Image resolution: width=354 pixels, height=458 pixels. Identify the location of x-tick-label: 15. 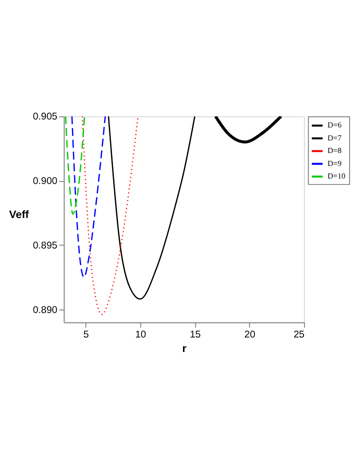
(196, 334).